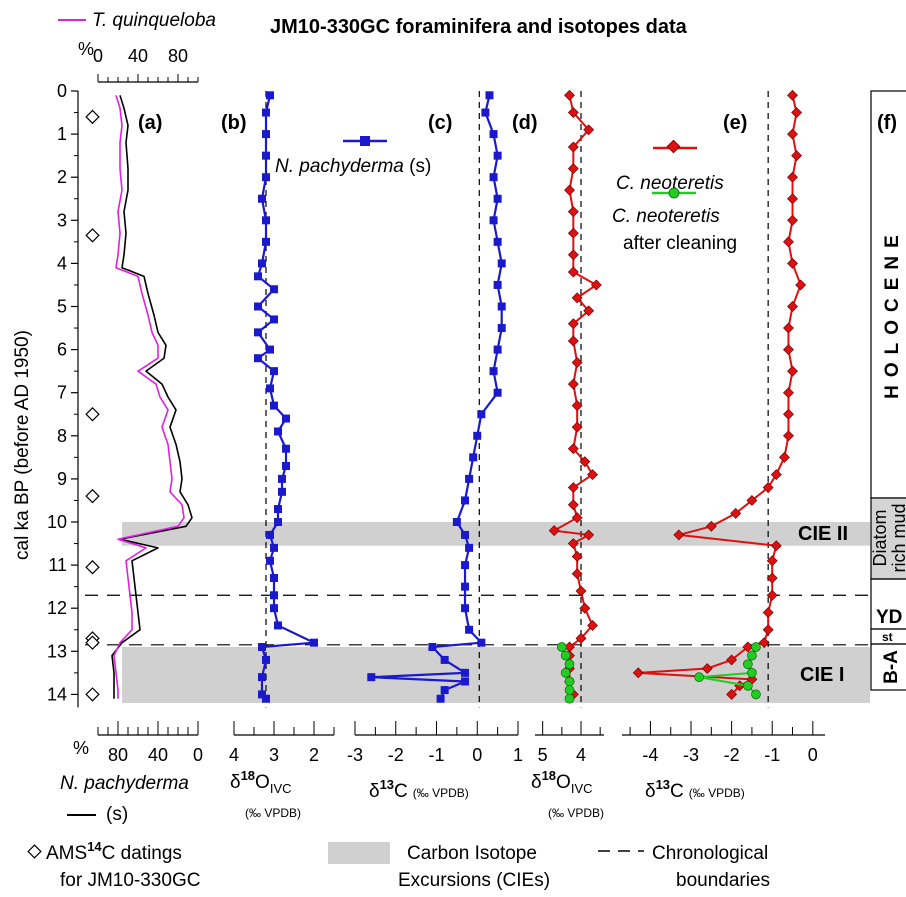 The width and height of the screenshot is (906, 897). I want to click on panel-c-tick-label: -1, so click(436, 755).